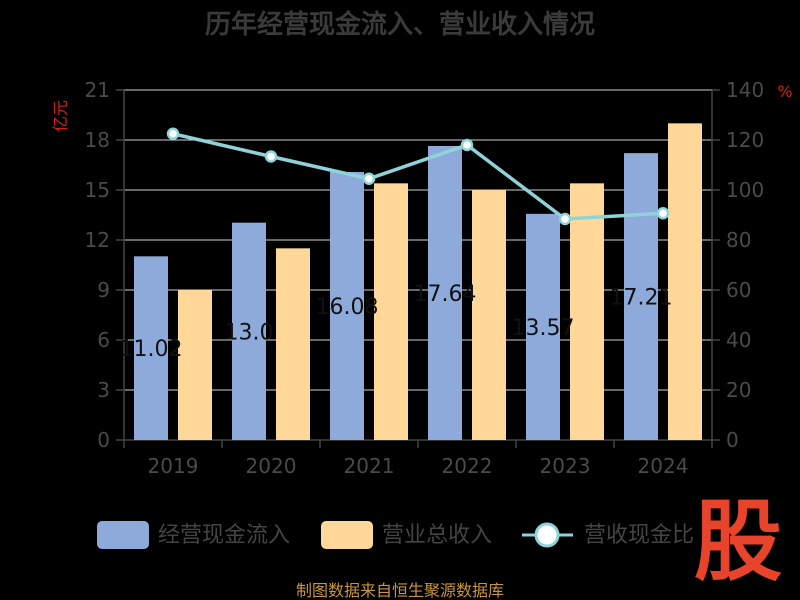 This screenshot has width=800, height=600. I want to click on x-tick-label: 2022, so click(467, 466).